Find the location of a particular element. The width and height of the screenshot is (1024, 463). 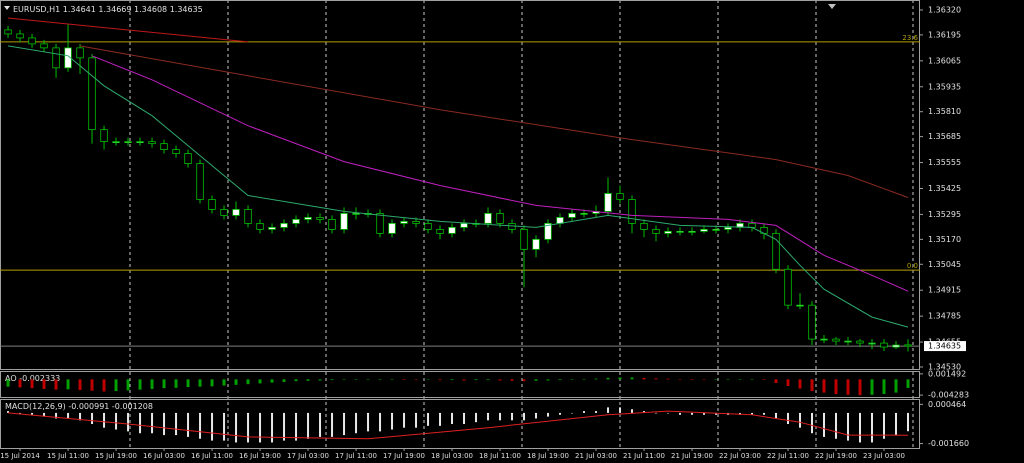

ao-panel-frame is located at coordinates (460, 384).